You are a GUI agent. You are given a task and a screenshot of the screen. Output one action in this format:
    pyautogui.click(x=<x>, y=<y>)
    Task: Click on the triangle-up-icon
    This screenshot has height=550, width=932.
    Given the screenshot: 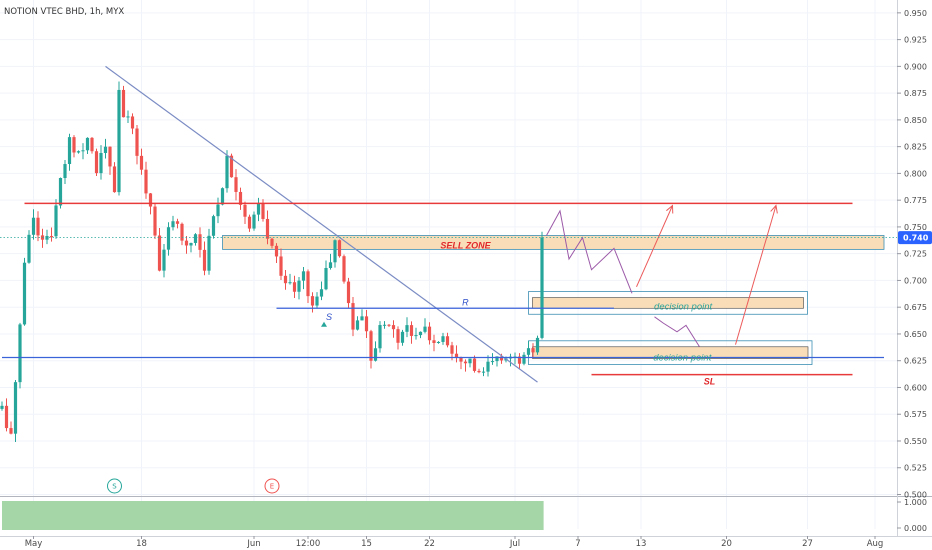 What is the action you would take?
    pyautogui.click(x=324, y=324)
    